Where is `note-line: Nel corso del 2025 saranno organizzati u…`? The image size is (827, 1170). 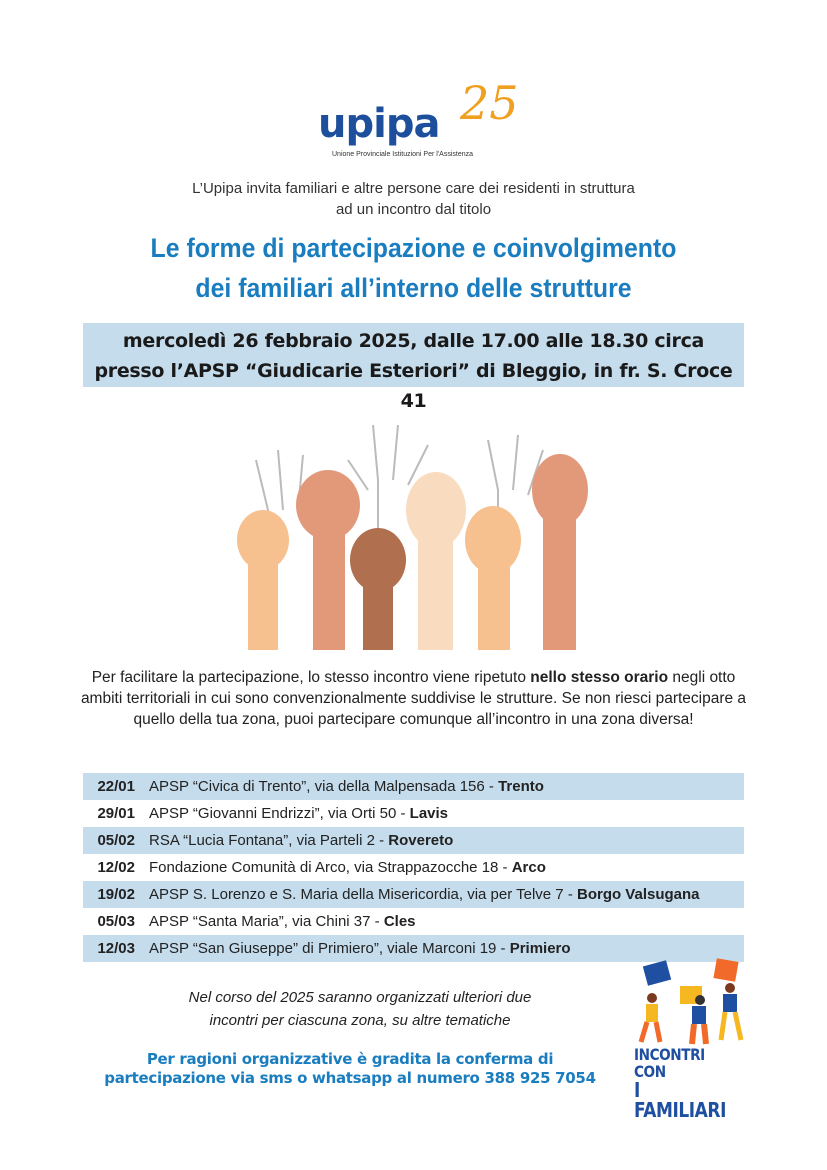
note-line: Nel corso del 2025 saranno organizzati u… is located at coordinates (360, 997).